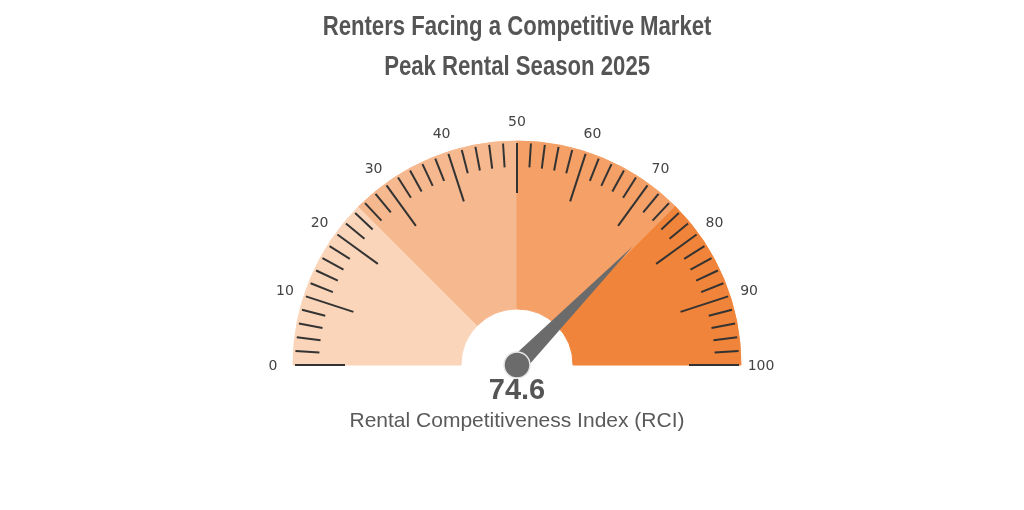 The image size is (1024, 510). Describe the element at coordinates (517, 26) in the screenshot. I see `chart-title: Renters Facing a Competitive Market` at that location.